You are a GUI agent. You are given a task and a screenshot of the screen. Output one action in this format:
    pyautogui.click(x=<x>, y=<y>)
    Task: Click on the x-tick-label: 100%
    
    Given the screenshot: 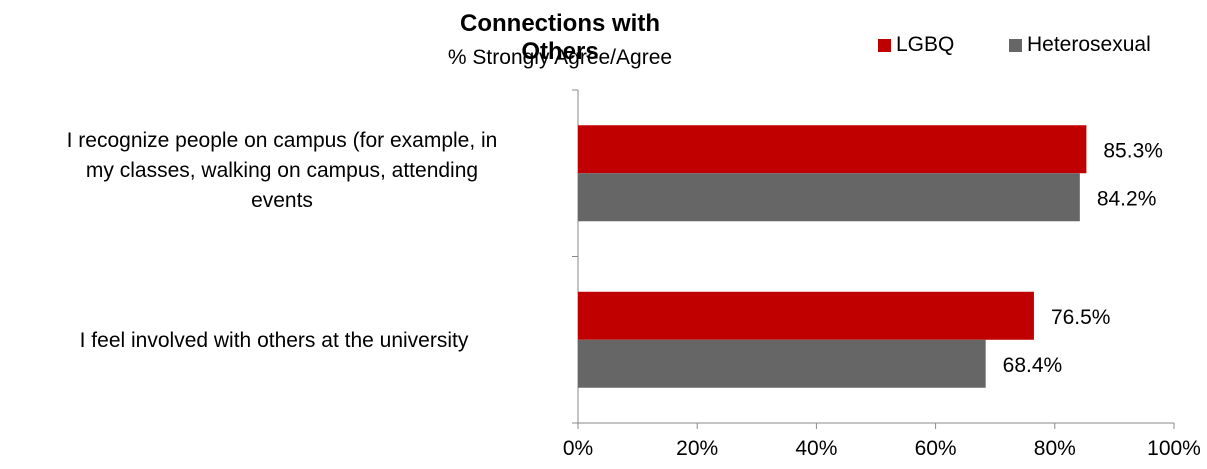 What is the action you would take?
    pyautogui.click(x=1174, y=448)
    